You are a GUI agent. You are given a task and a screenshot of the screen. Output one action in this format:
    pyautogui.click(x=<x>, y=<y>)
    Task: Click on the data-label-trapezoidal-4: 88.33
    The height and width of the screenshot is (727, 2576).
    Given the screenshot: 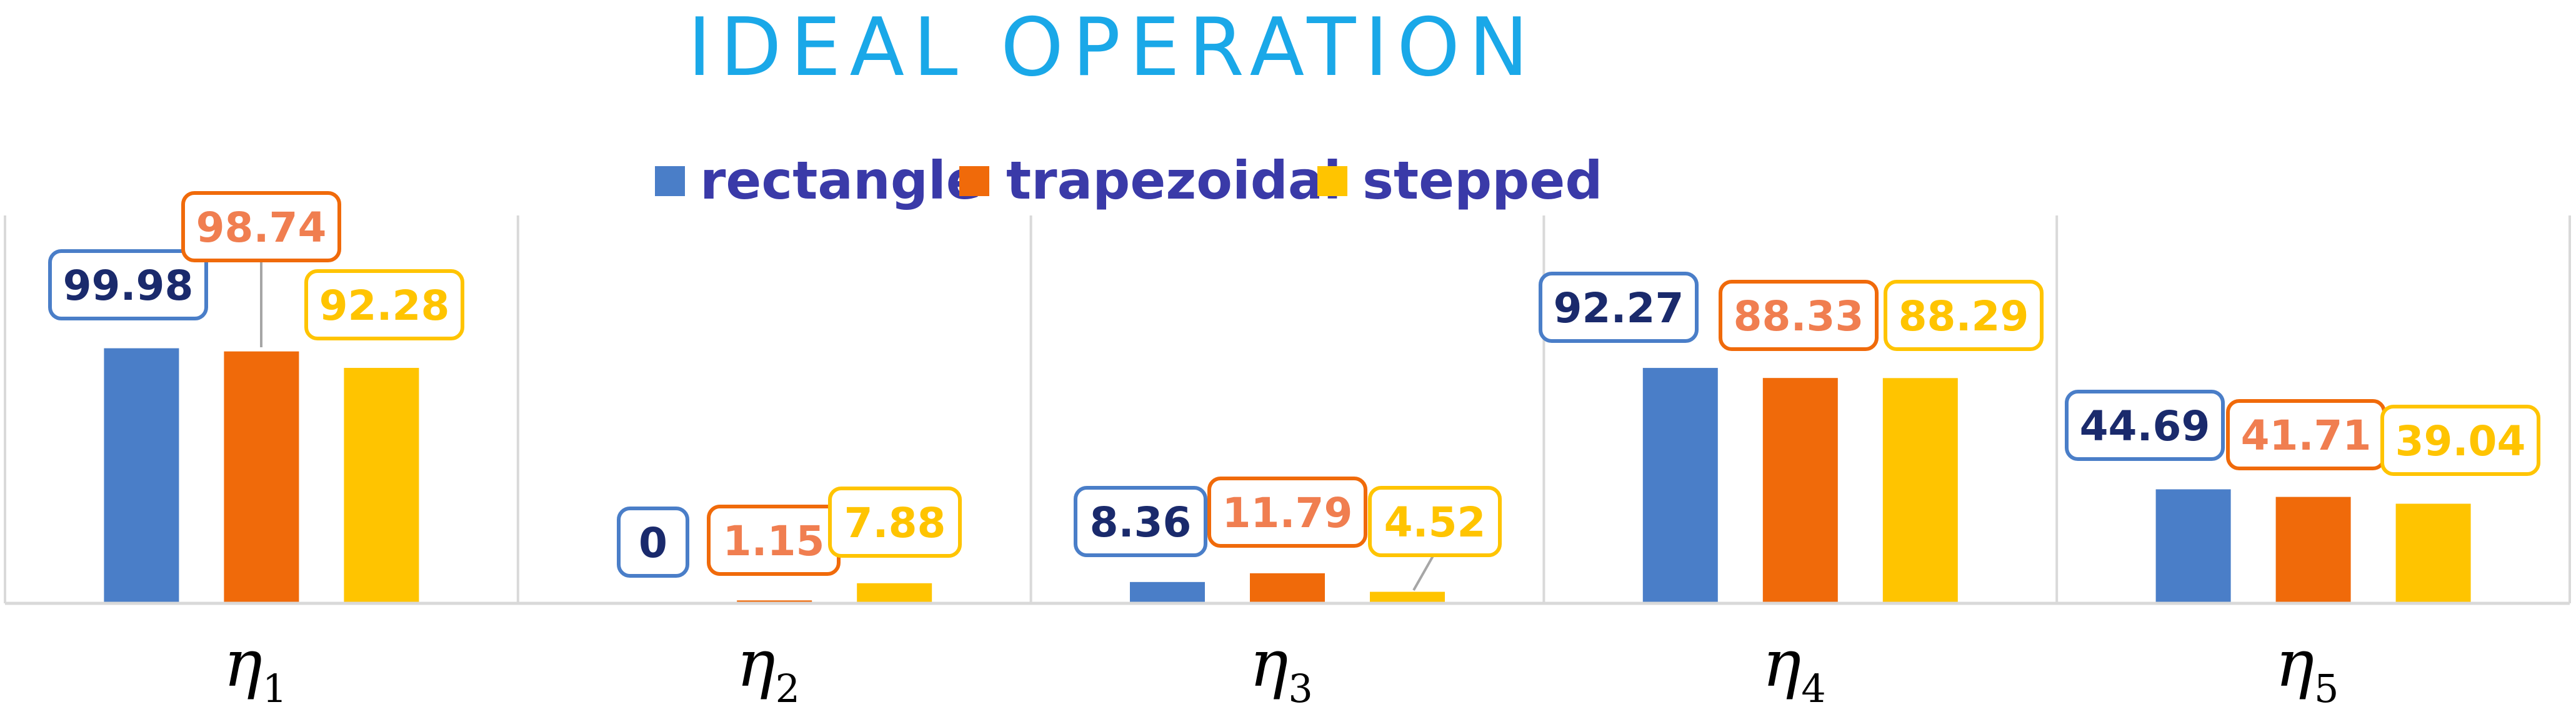 What is the action you would take?
    pyautogui.click(x=1799, y=316)
    